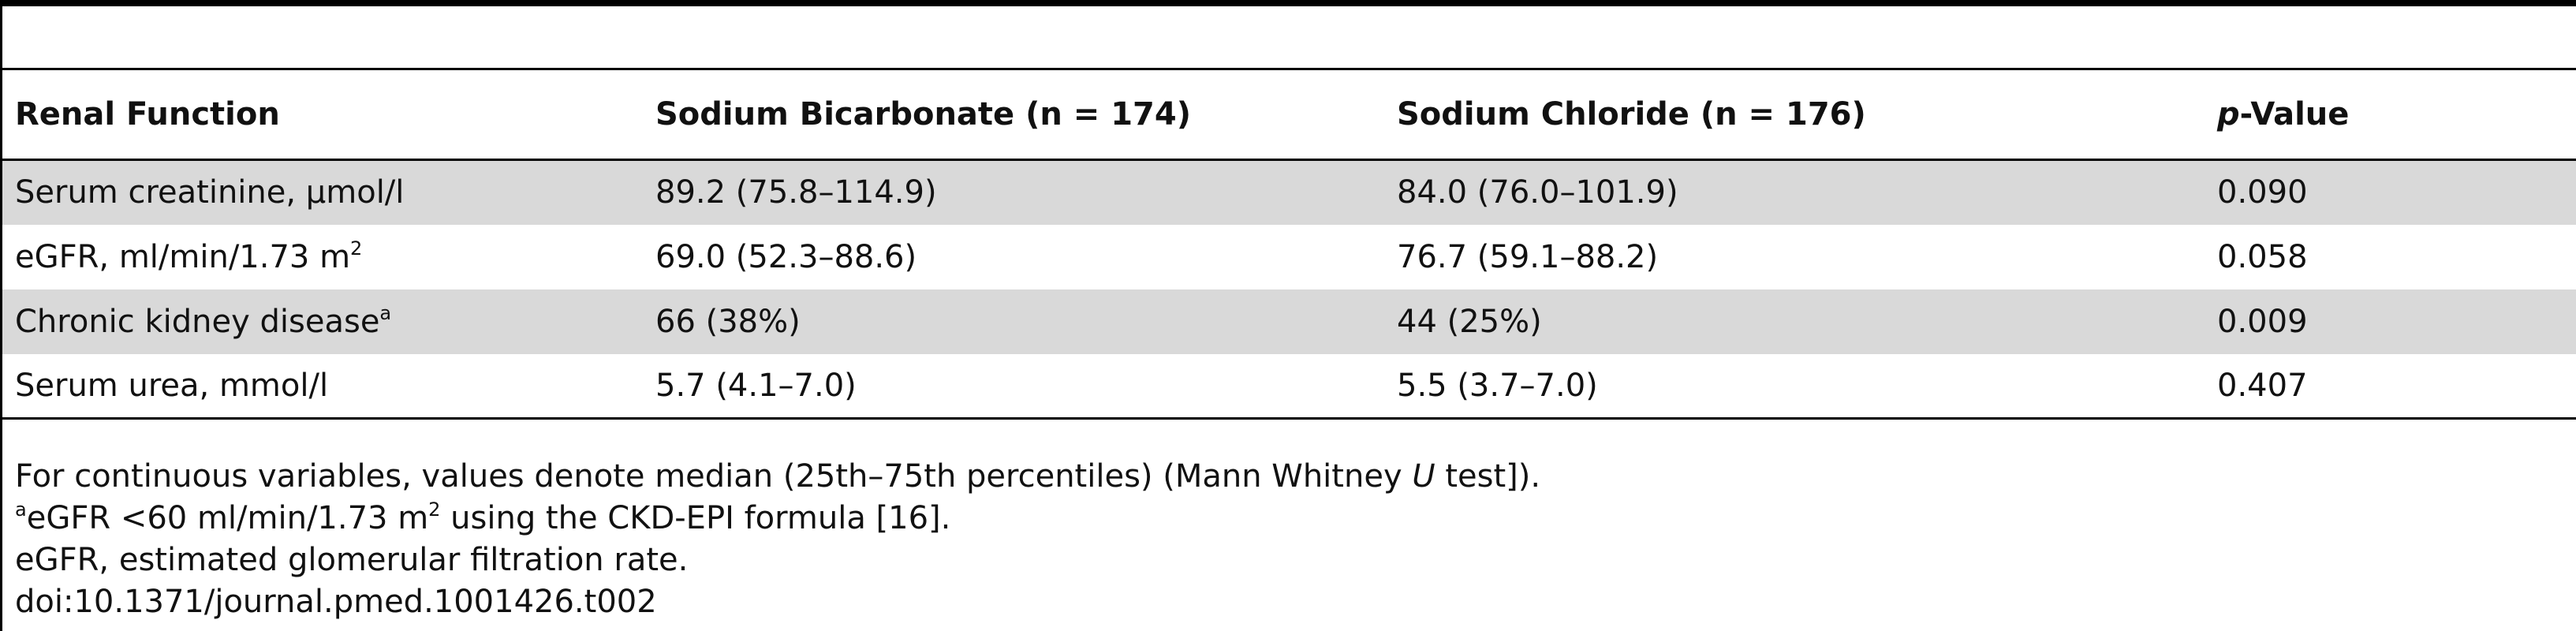  I want to click on cell-p-value: 0.009, so click(2262, 321).